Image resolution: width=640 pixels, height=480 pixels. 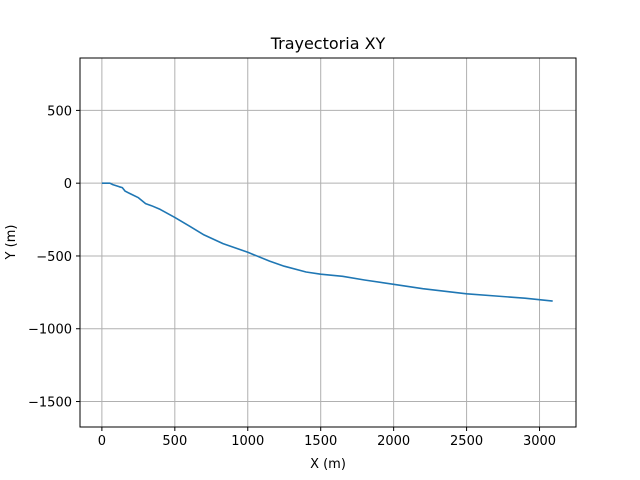 I want to click on x-tick-label: 1500, so click(x=320, y=441).